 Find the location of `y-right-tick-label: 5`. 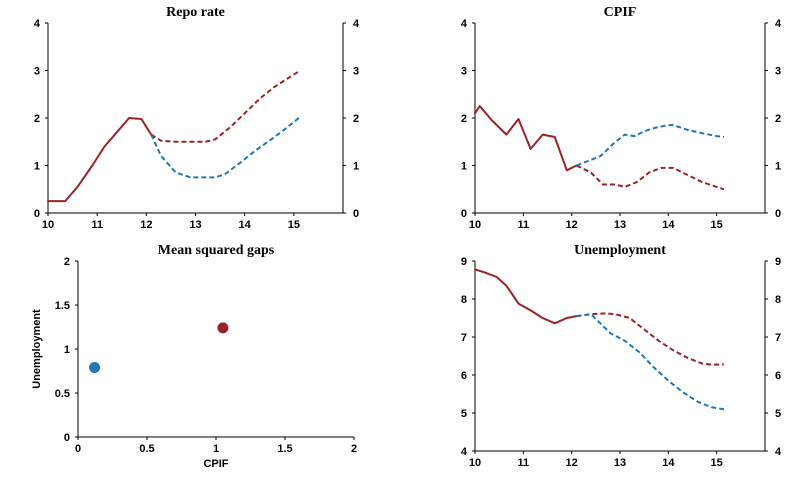

y-right-tick-label: 5 is located at coordinates (778, 414).